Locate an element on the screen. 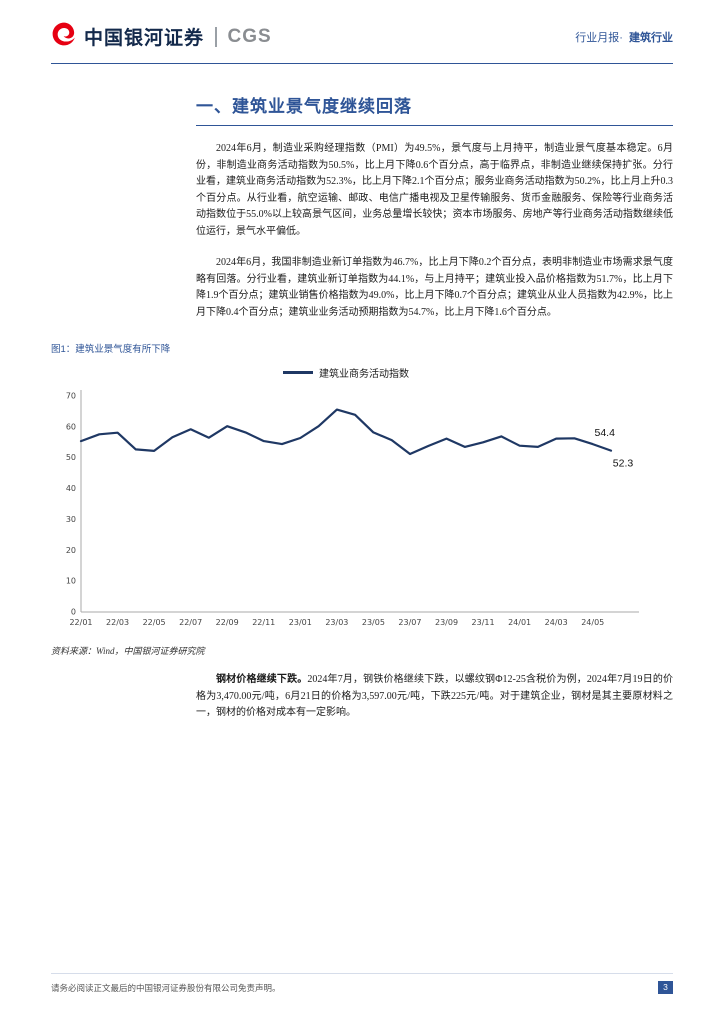 The image size is (724, 1024). svg-text: 24/01 is located at coordinates (519, 622).